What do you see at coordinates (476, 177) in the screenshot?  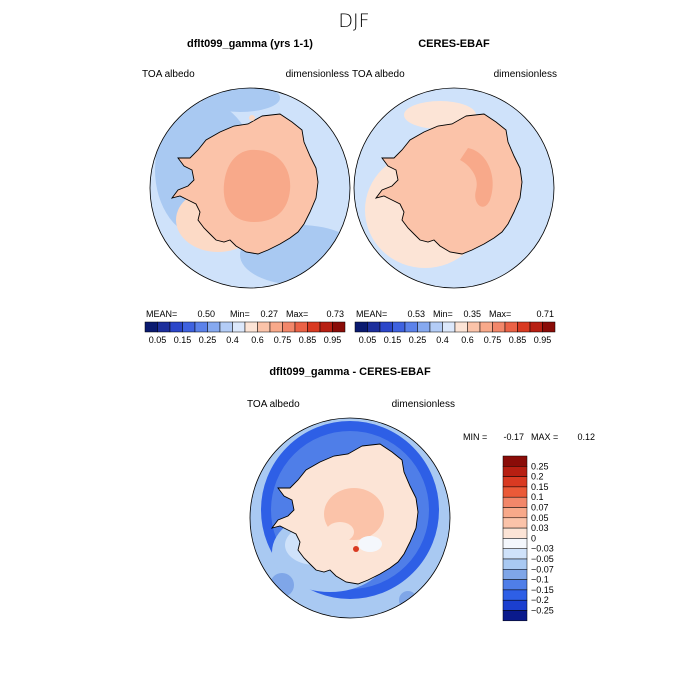 I see `high-albedo-ridge` at bounding box center [476, 177].